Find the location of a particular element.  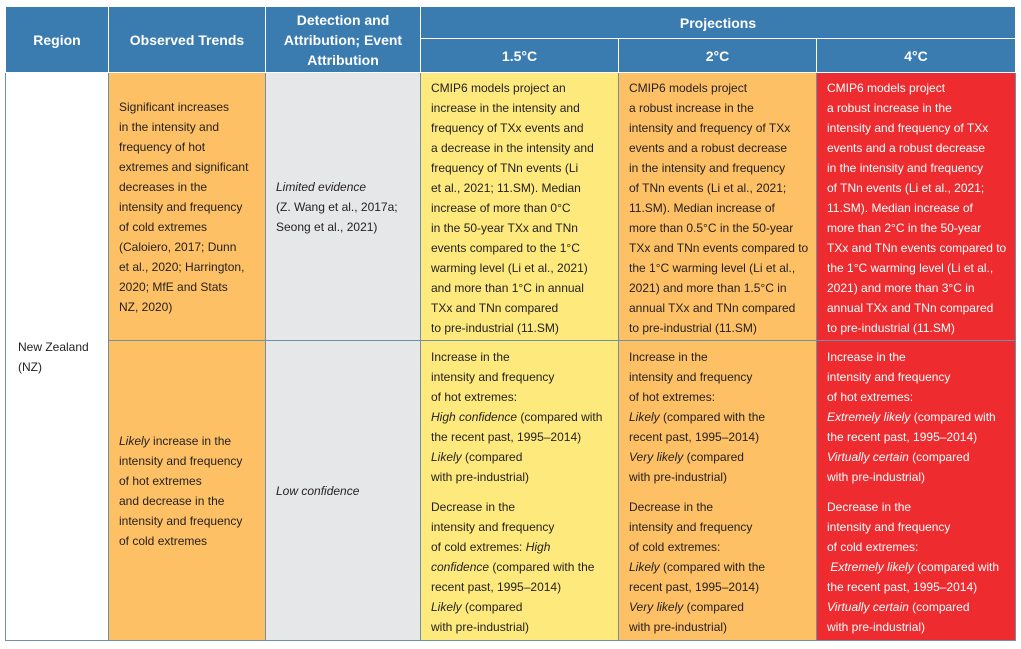

text-line: 11.SM). Median increase of is located at coordinates (702, 208).